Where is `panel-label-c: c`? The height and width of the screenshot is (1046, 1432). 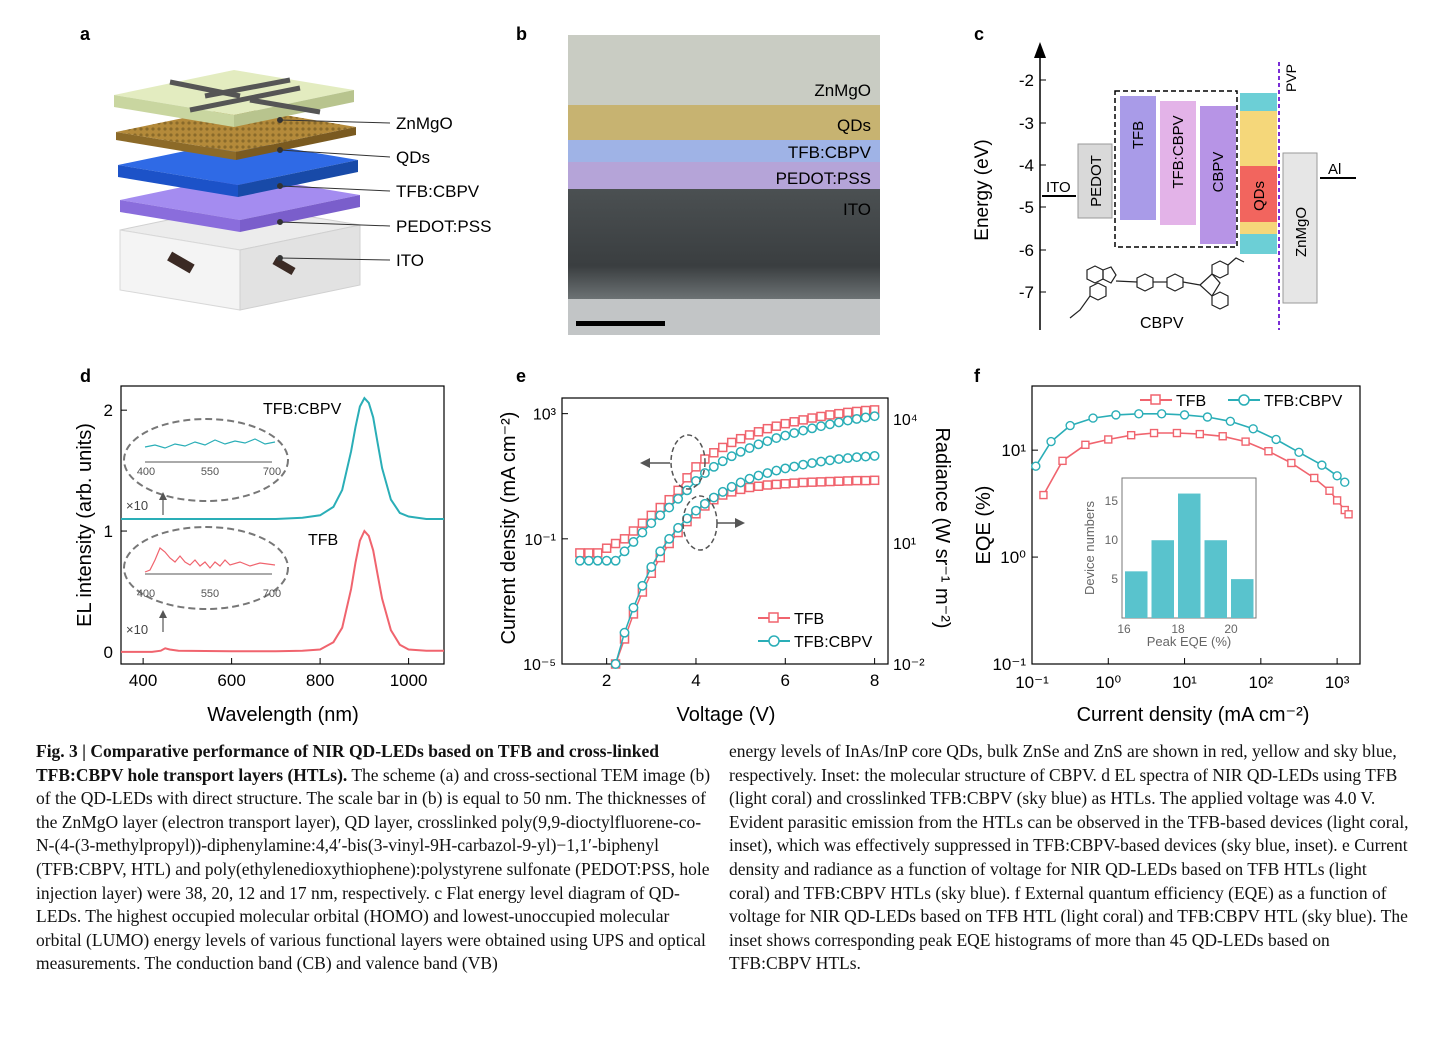 panel-label-c: c is located at coordinates (979, 34).